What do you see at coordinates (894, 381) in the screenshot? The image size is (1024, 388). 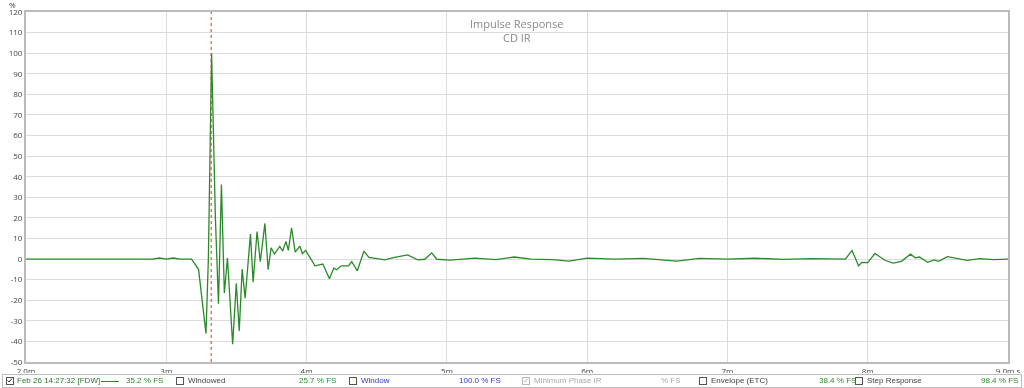 I see `text: Step Response` at bounding box center [894, 381].